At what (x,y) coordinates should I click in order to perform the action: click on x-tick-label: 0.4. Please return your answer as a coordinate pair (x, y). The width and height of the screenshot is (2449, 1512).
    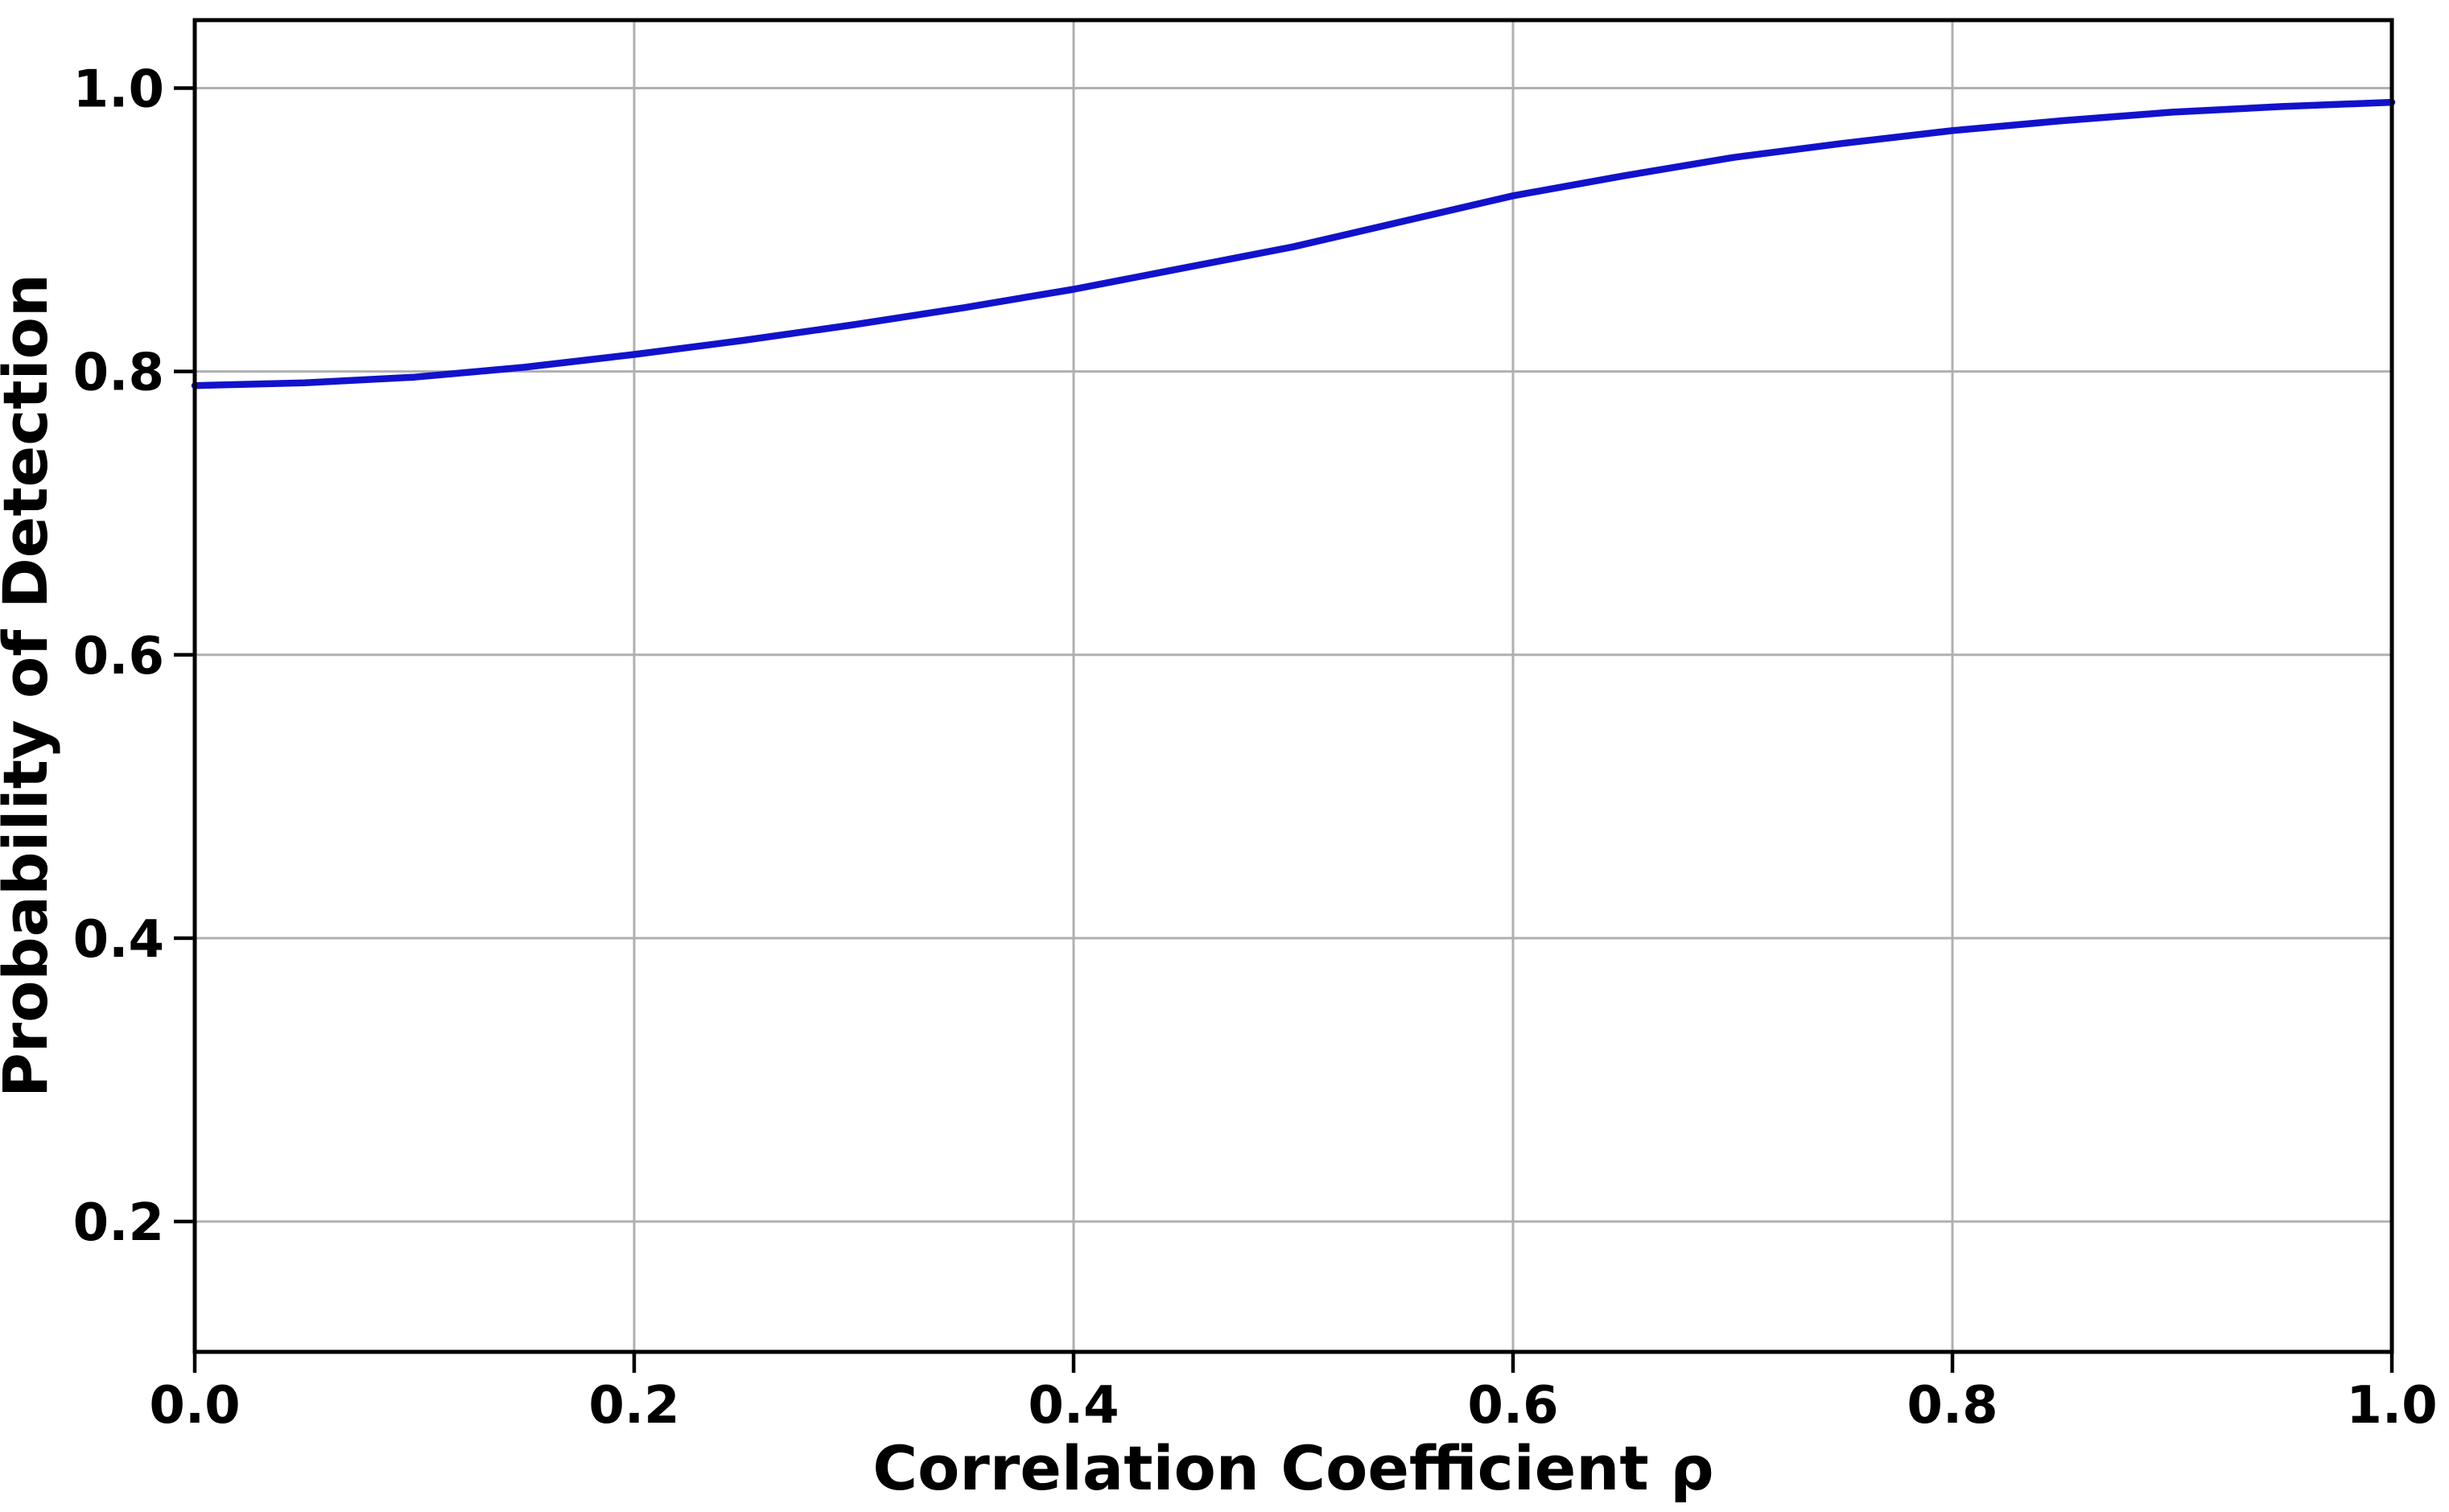
    Looking at the image, I should click on (1073, 1406).